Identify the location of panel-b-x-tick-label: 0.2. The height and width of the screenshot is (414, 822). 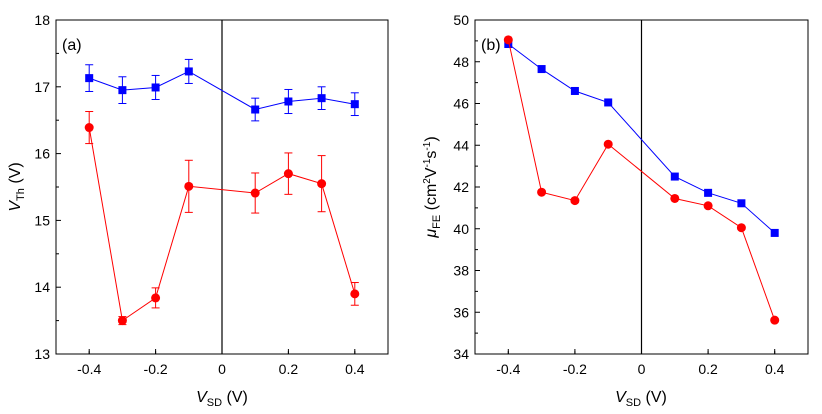
(708, 369).